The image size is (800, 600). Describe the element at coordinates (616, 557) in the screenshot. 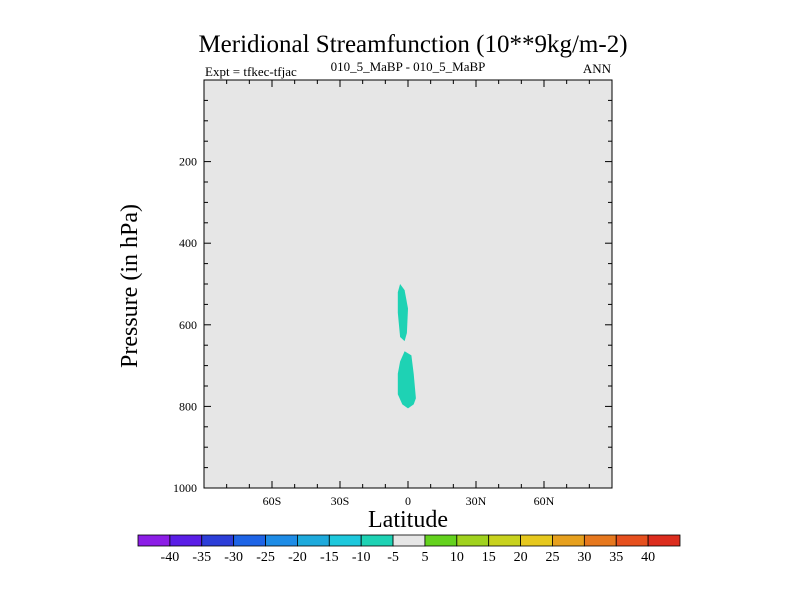

I see `colorbar-label: 35` at that location.